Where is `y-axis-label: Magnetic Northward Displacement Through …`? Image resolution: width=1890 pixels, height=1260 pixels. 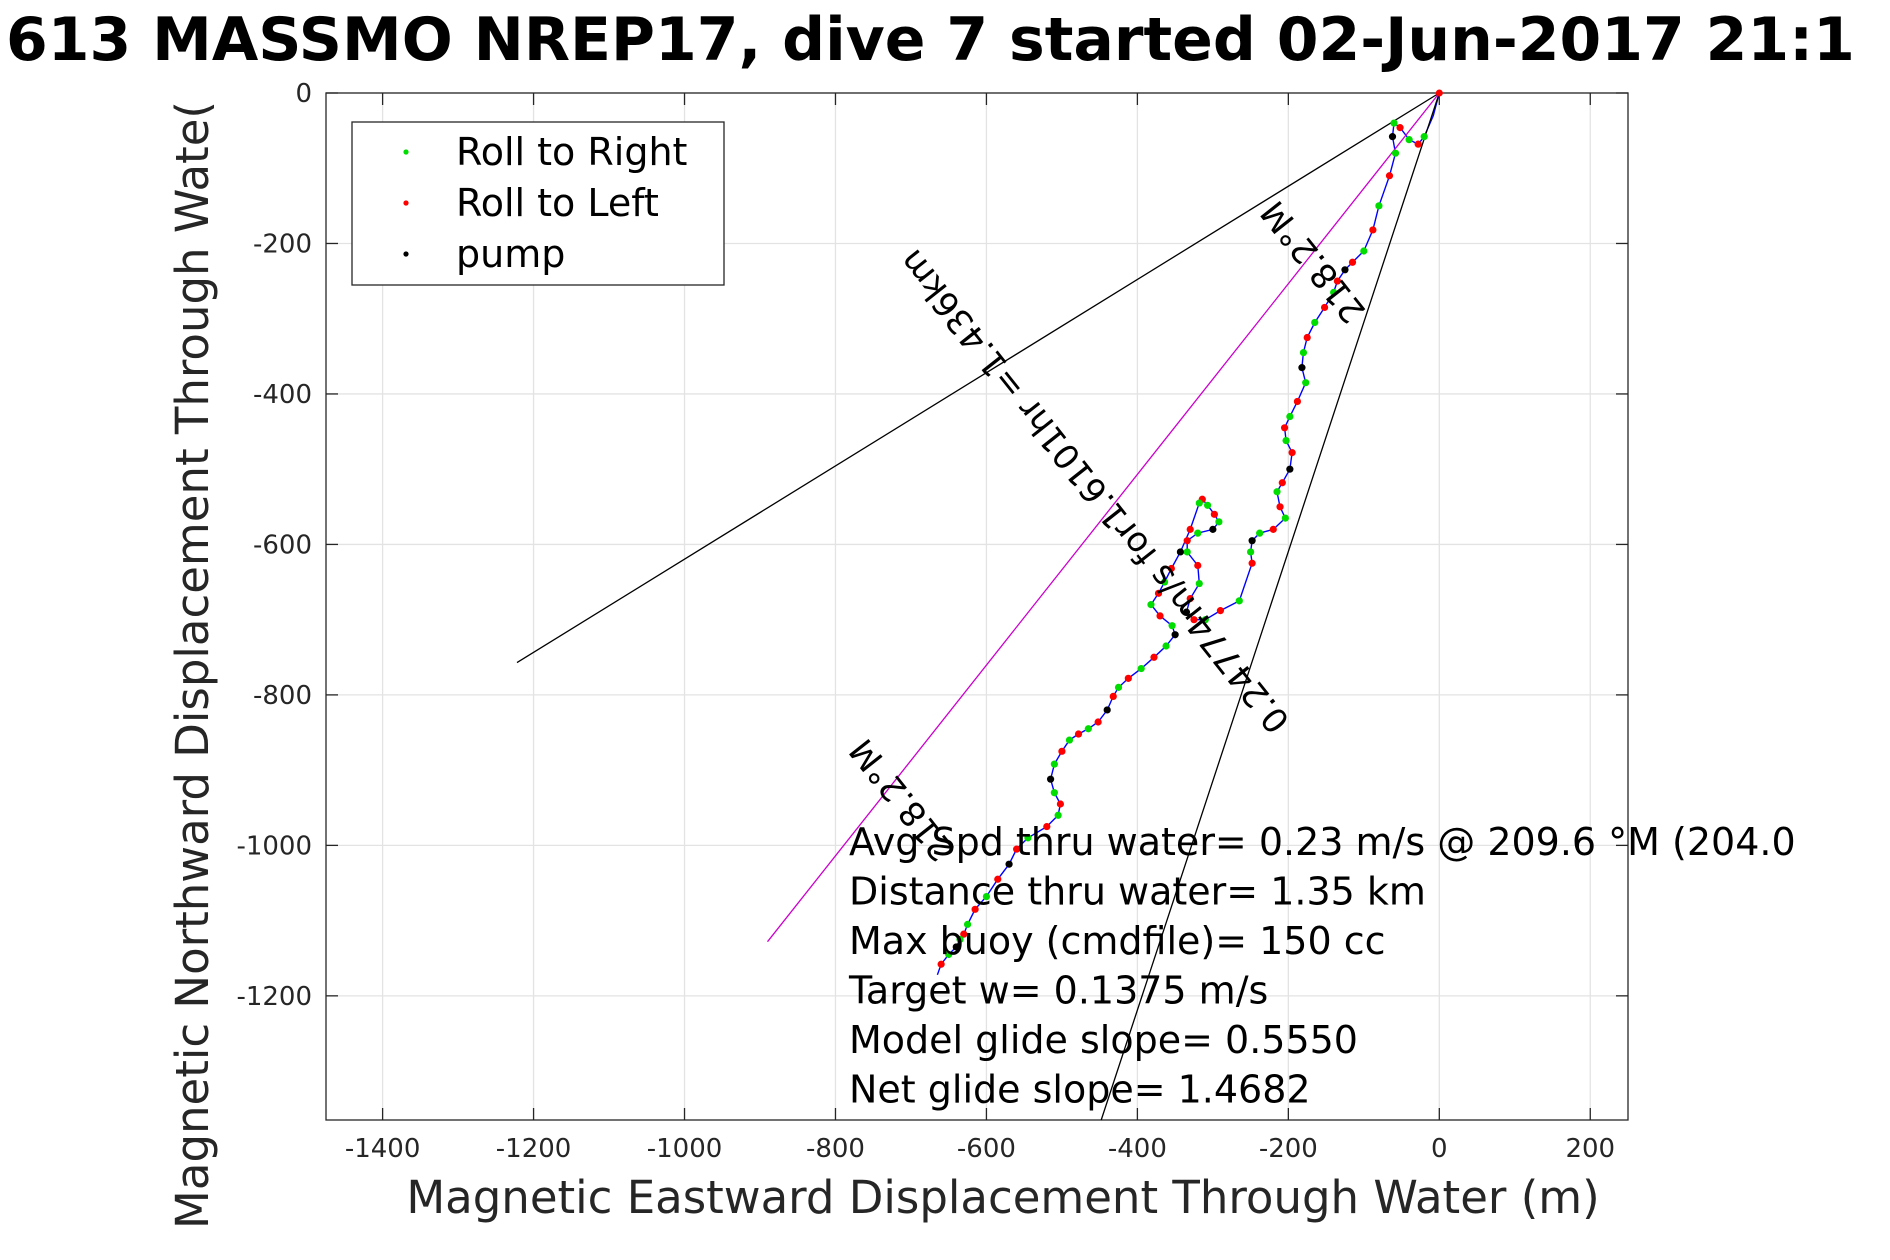
y-axis-label: Magnetic Northward Displacement Through … is located at coordinates (192, 665).